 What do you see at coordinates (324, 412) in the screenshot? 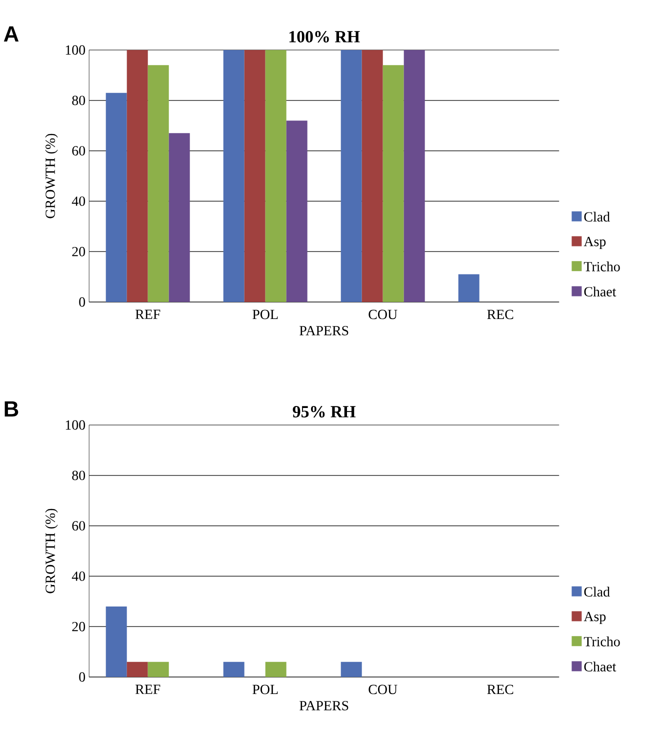
I see `chart-title: 95% RH` at bounding box center [324, 412].